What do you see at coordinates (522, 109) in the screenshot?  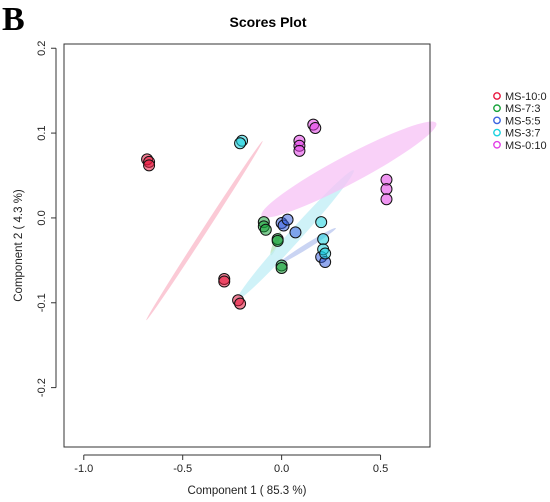 I see `legend-label: MS-7:3` at bounding box center [522, 109].